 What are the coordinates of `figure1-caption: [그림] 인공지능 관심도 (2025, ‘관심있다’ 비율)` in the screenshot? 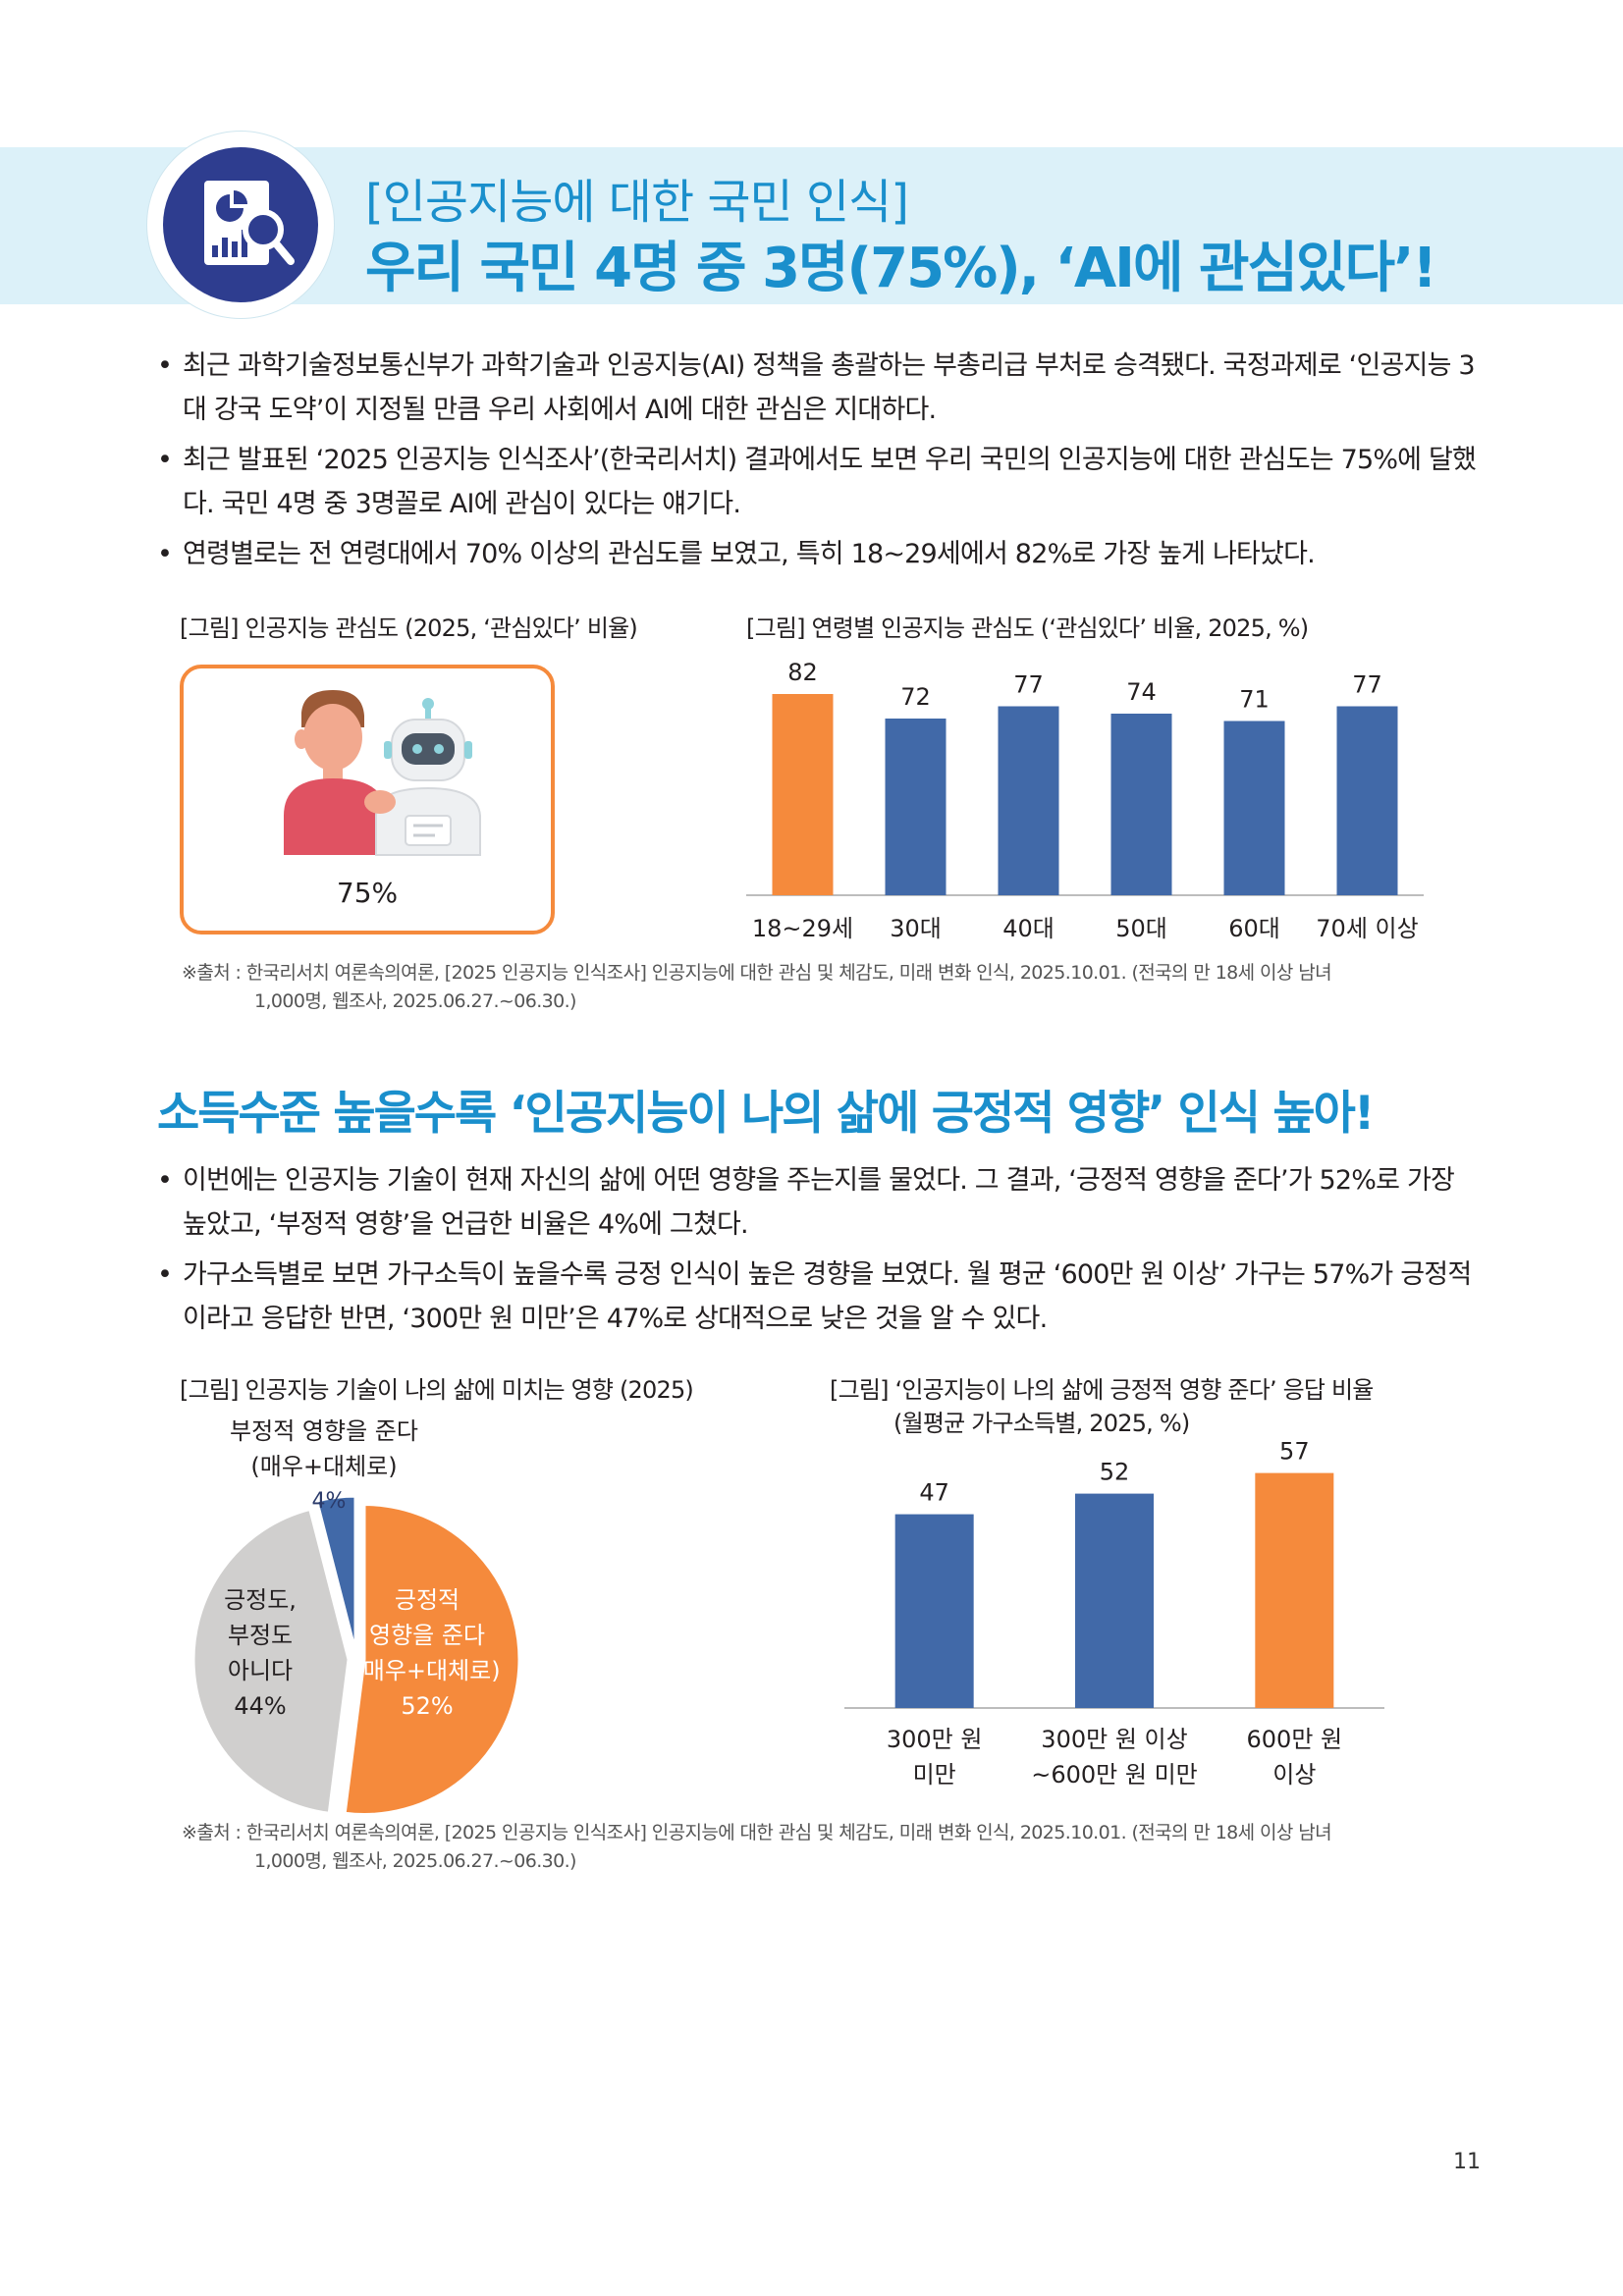 It's located at (409, 628).